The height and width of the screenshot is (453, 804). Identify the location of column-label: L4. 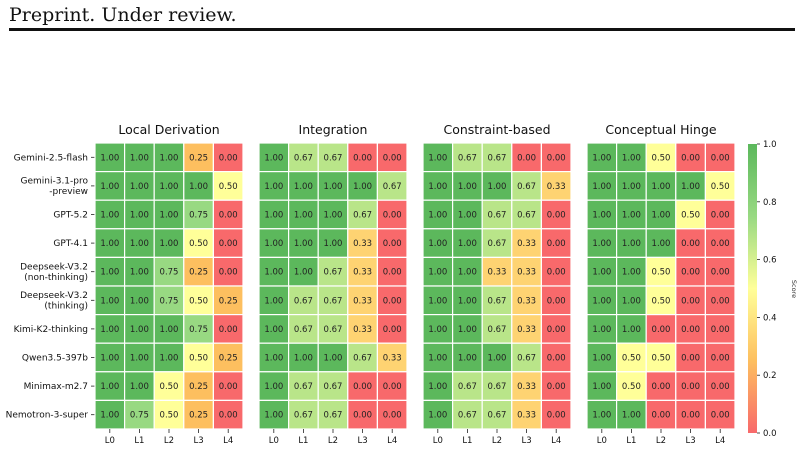
(392, 441).